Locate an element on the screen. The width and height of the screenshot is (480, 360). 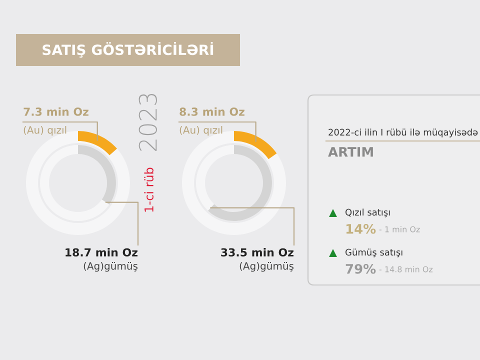
text: 14% is located at coordinates (361, 229).